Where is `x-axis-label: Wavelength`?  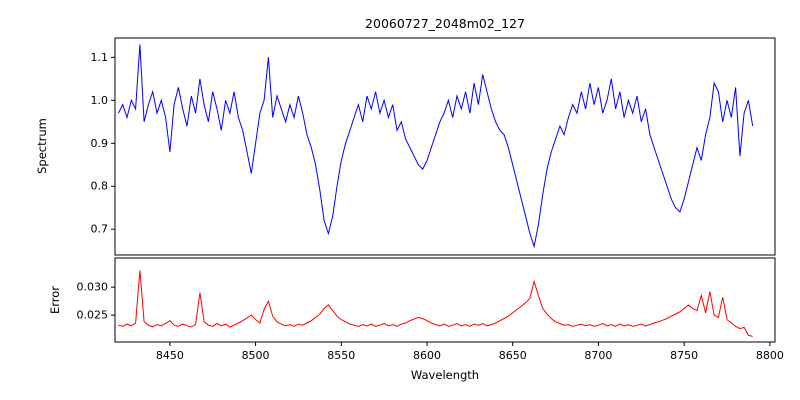 x-axis-label: Wavelength is located at coordinates (445, 375).